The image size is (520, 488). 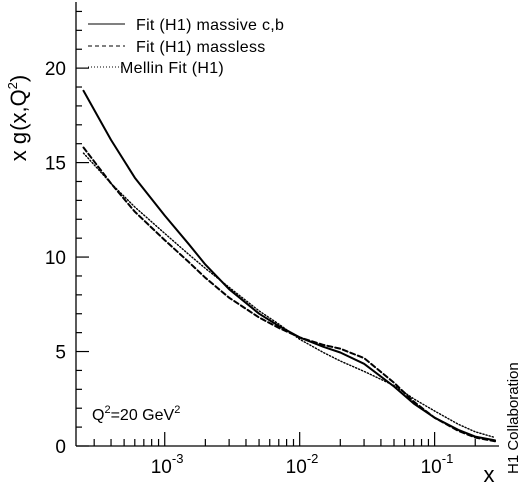 What do you see at coordinates (55, 164) in the screenshot?
I see `y-tick-label: 15` at bounding box center [55, 164].